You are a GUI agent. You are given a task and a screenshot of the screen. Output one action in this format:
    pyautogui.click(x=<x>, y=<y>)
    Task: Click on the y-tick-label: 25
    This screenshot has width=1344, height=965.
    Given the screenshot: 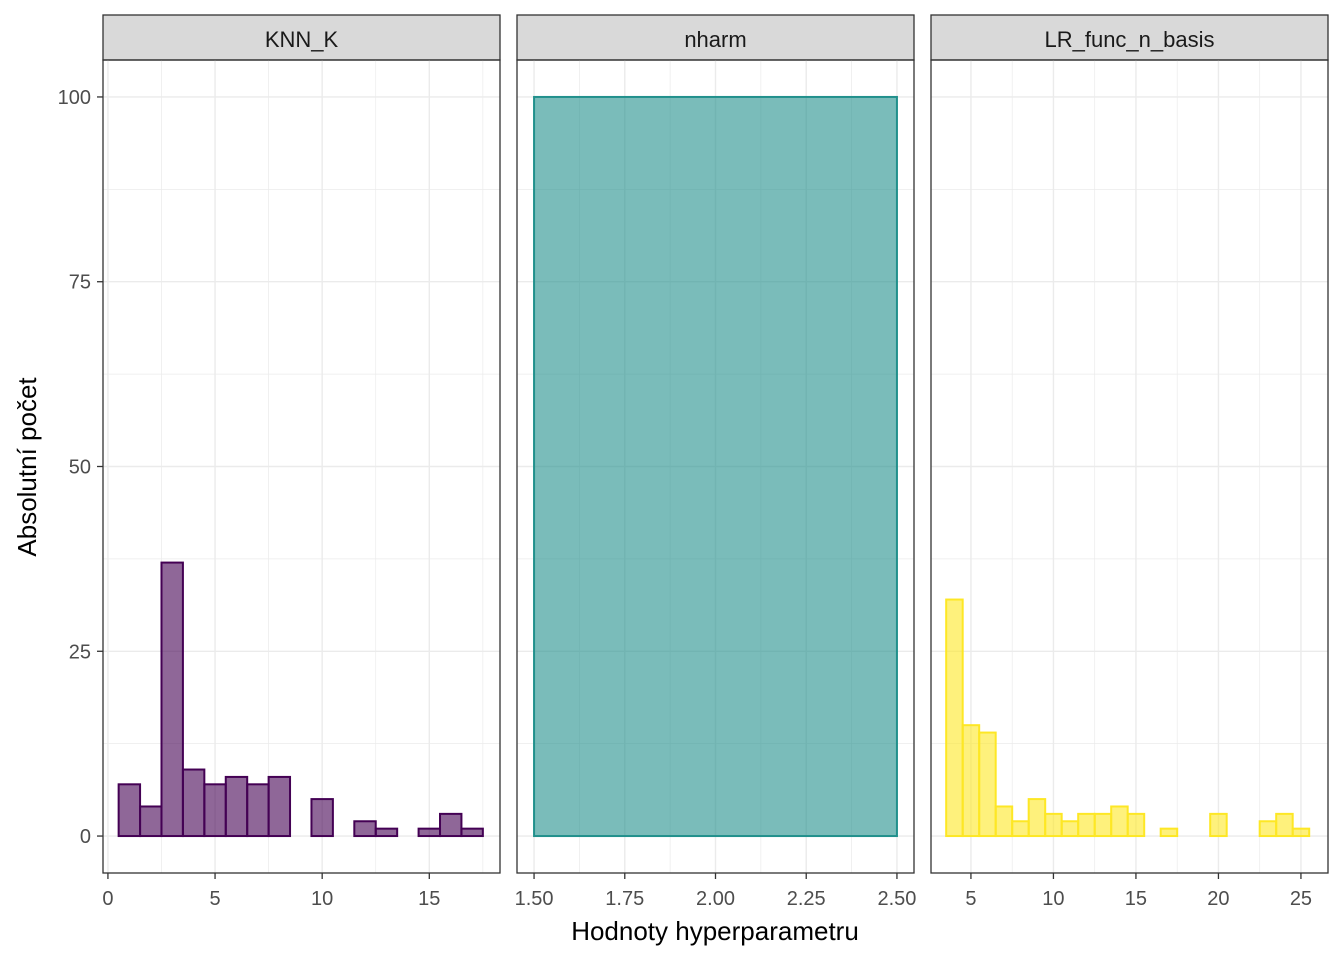 What is the action you would take?
    pyautogui.click(x=80, y=652)
    